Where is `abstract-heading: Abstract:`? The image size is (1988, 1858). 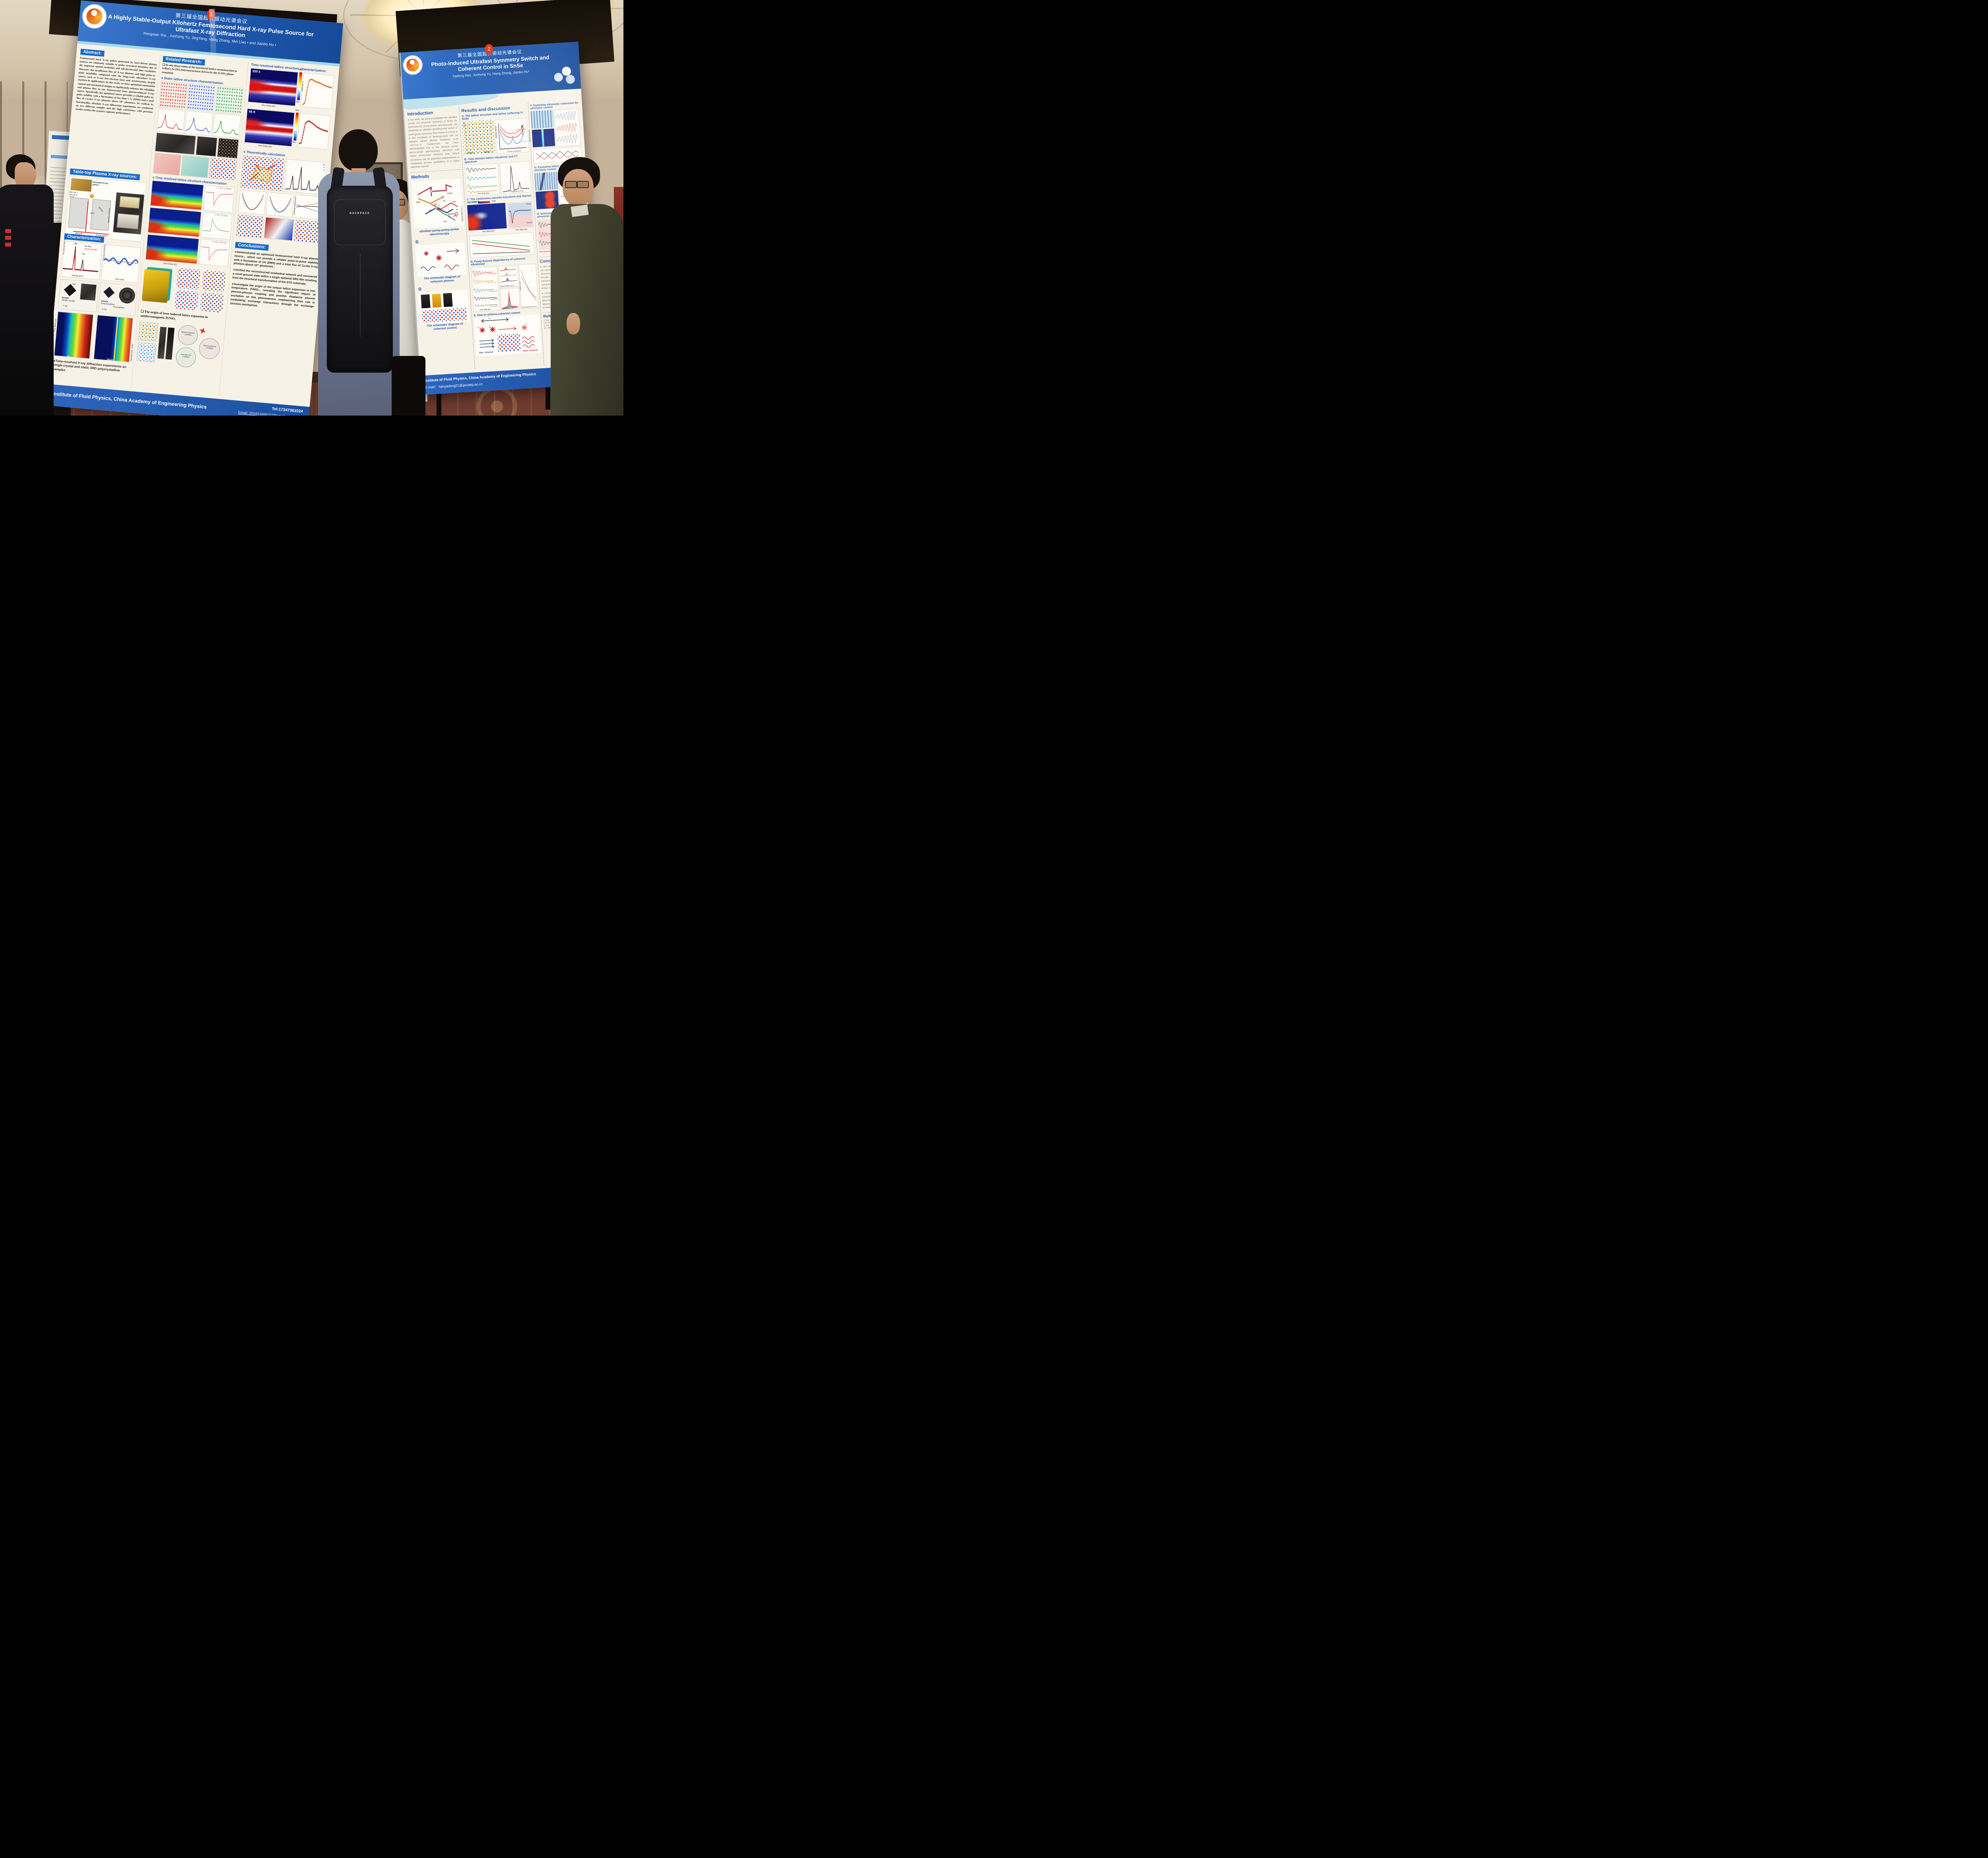 abstract-heading: Abstract: is located at coordinates (92, 53).